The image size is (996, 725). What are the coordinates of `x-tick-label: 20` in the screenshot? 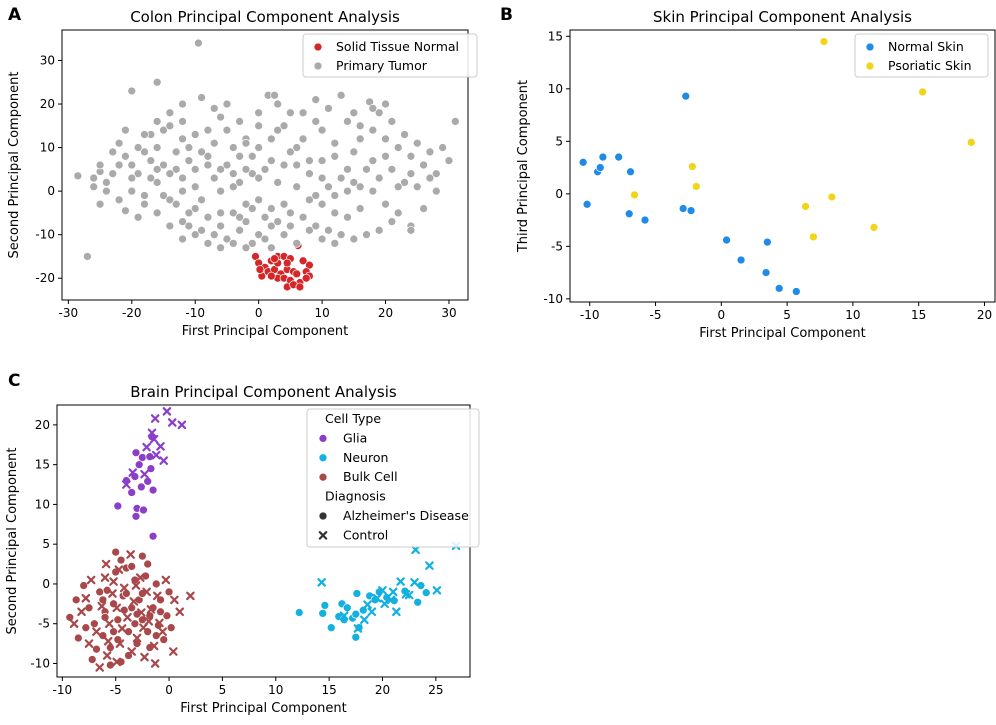 It's located at (385, 313).